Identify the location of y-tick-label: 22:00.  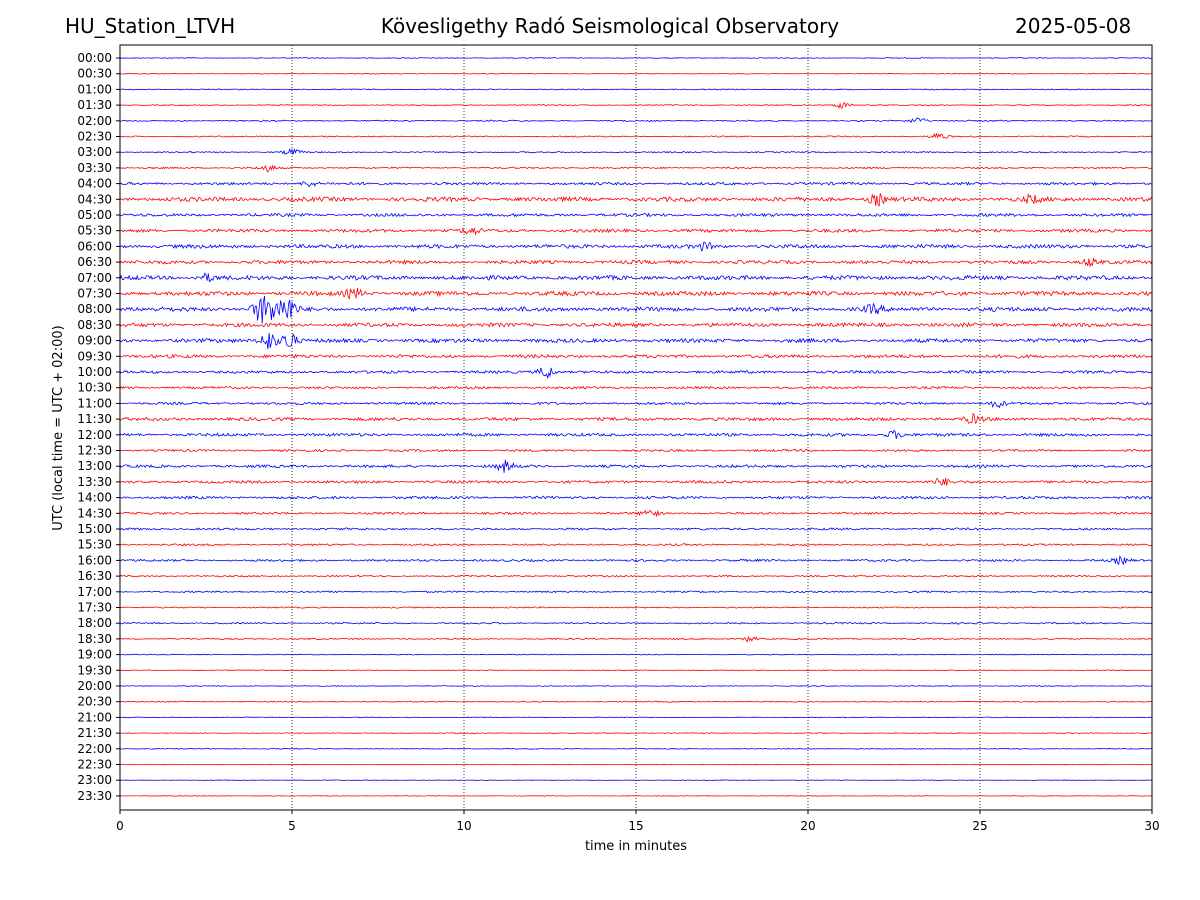
(94, 749).